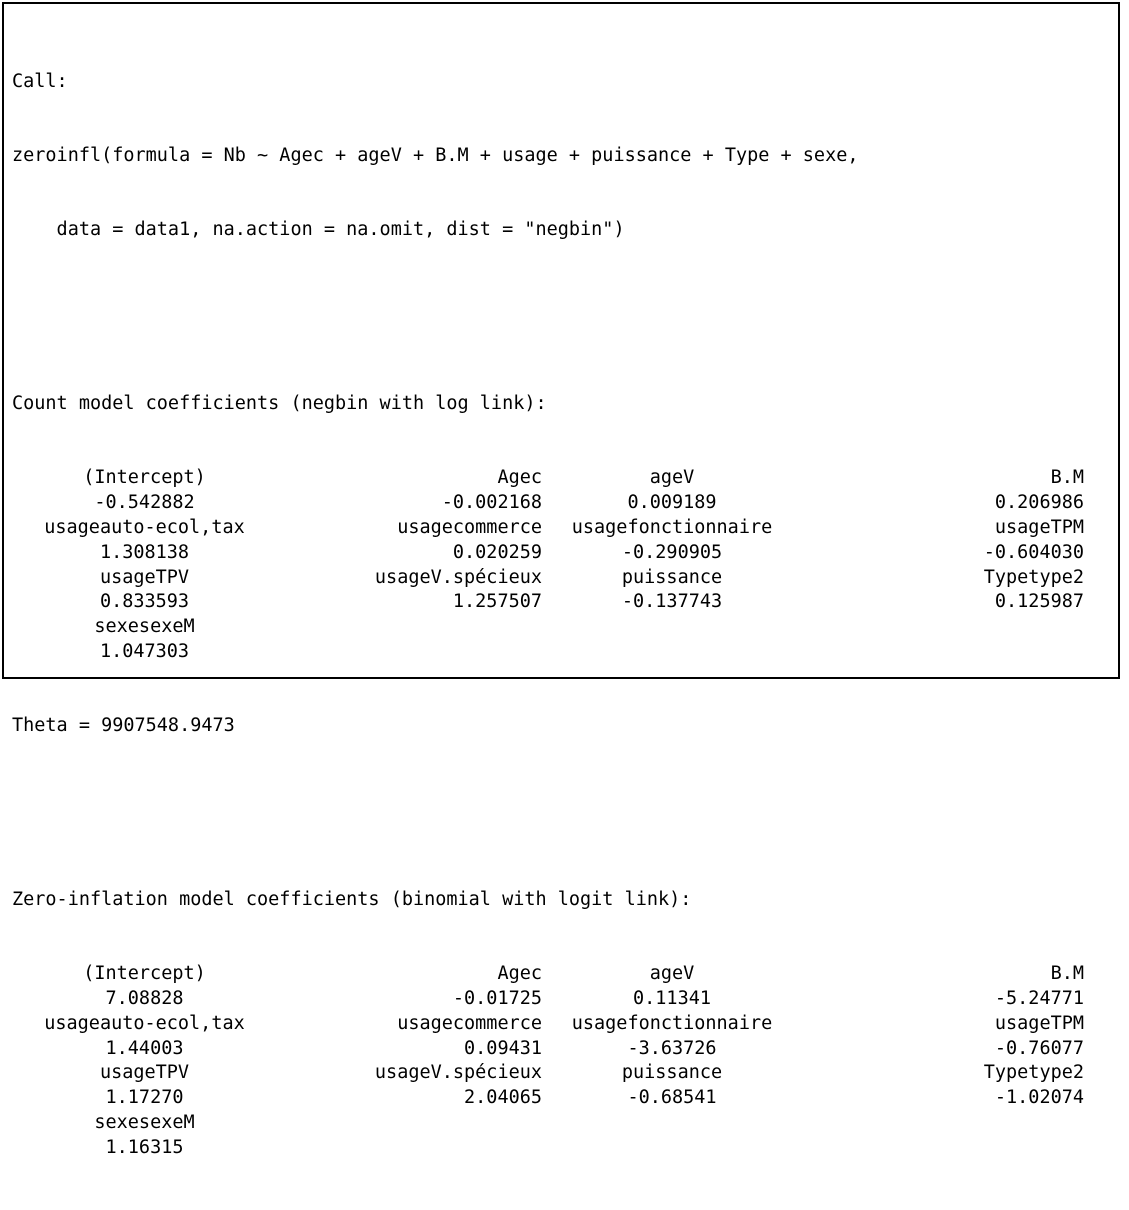 The width and height of the screenshot is (1129, 1210). I want to click on coef-value: -1.02074, so click(1039, 1098).